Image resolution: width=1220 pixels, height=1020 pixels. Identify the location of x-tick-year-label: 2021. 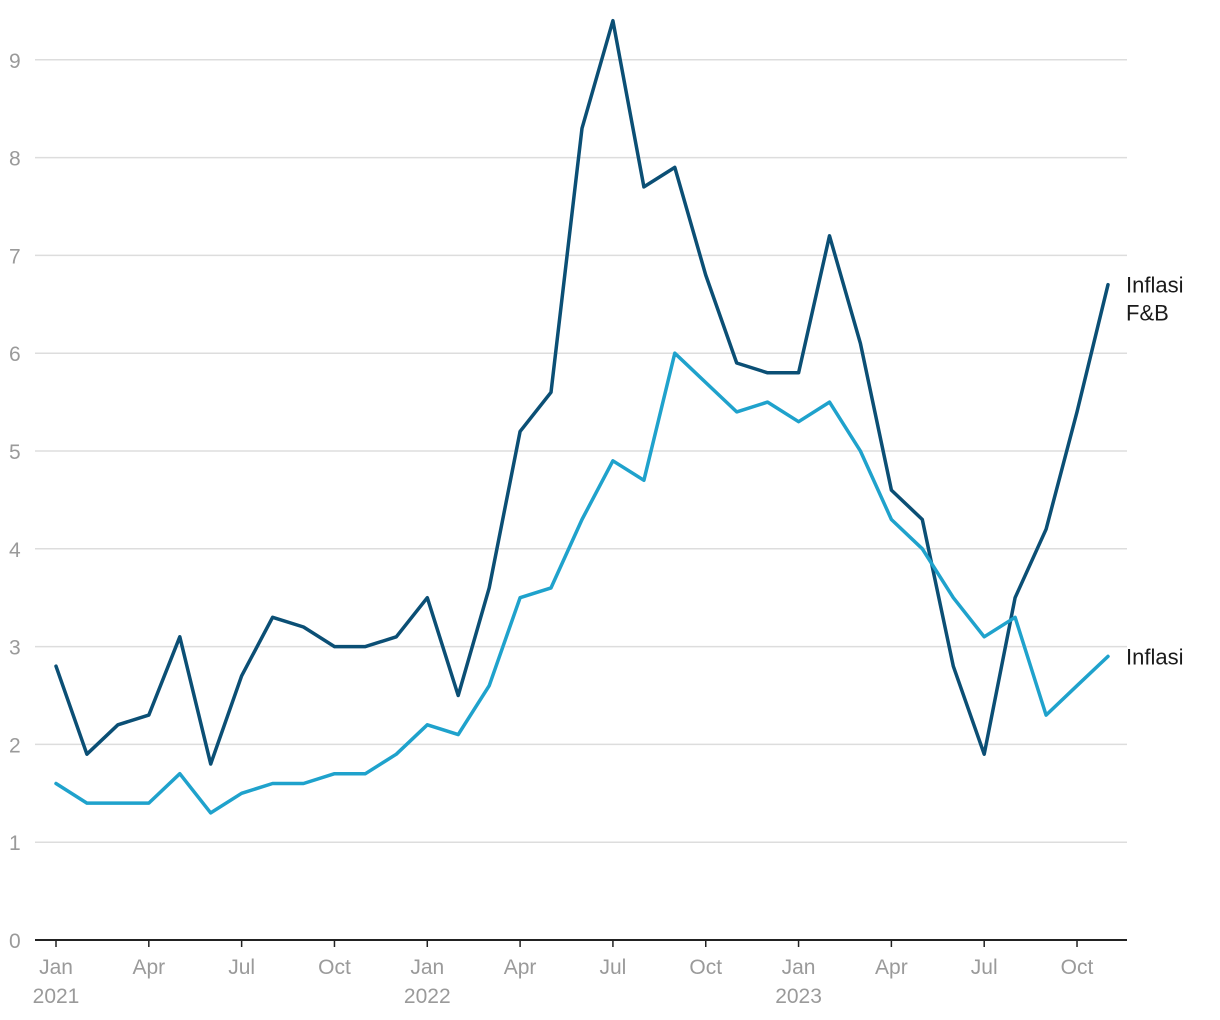
(56, 996).